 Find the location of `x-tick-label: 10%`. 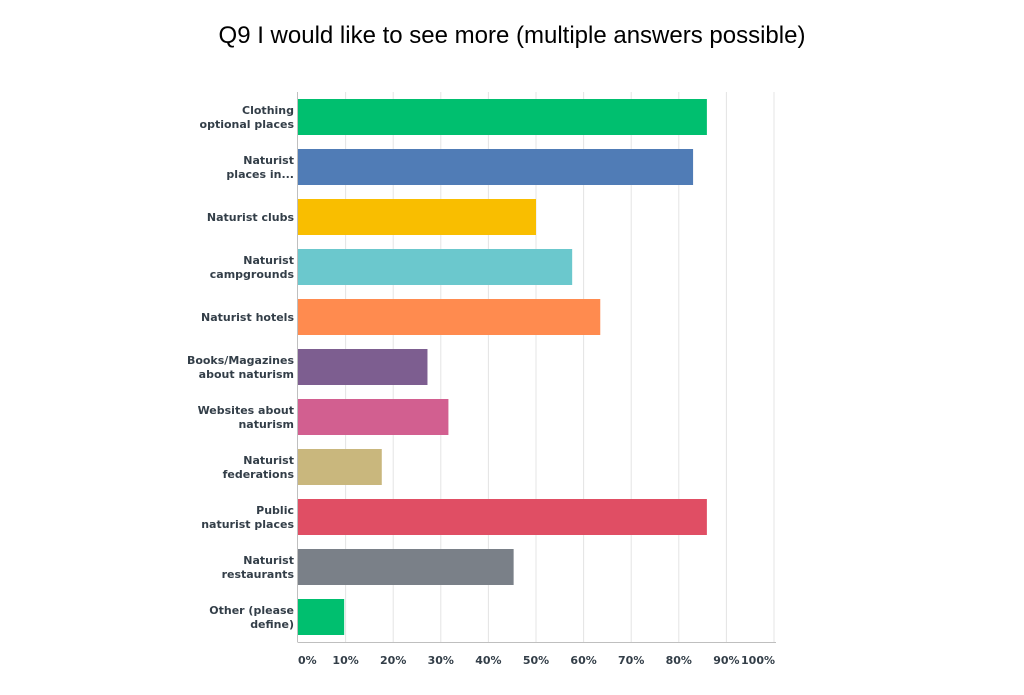

x-tick-label: 10% is located at coordinates (345, 660).